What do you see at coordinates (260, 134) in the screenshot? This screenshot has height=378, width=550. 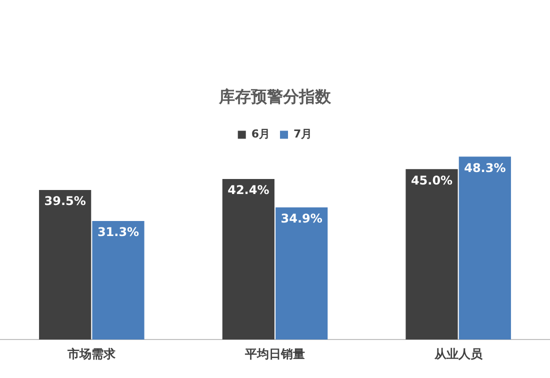 I see `legend-label: 6月` at bounding box center [260, 134].